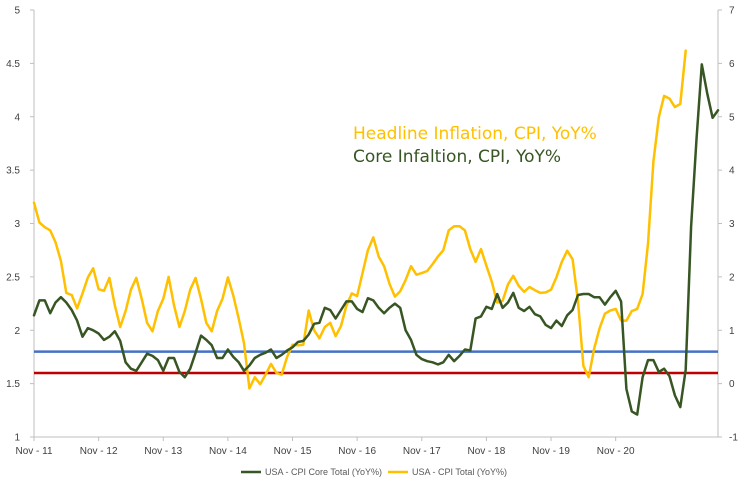 The image size is (750, 485). I want to click on left-tick-label: 1.5, so click(13, 384).